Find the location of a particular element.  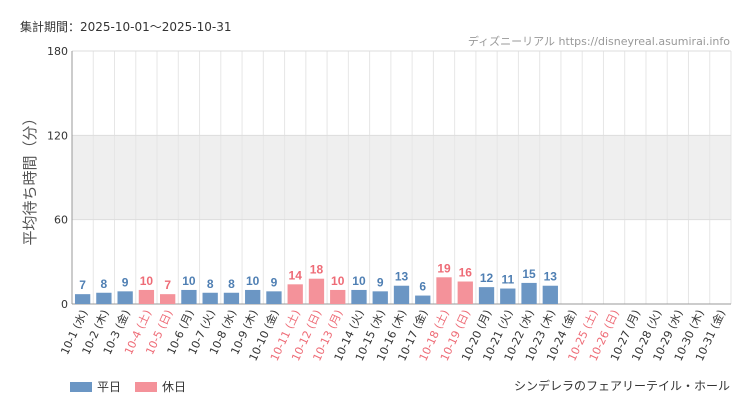

value-label: 12 is located at coordinates (487, 278).